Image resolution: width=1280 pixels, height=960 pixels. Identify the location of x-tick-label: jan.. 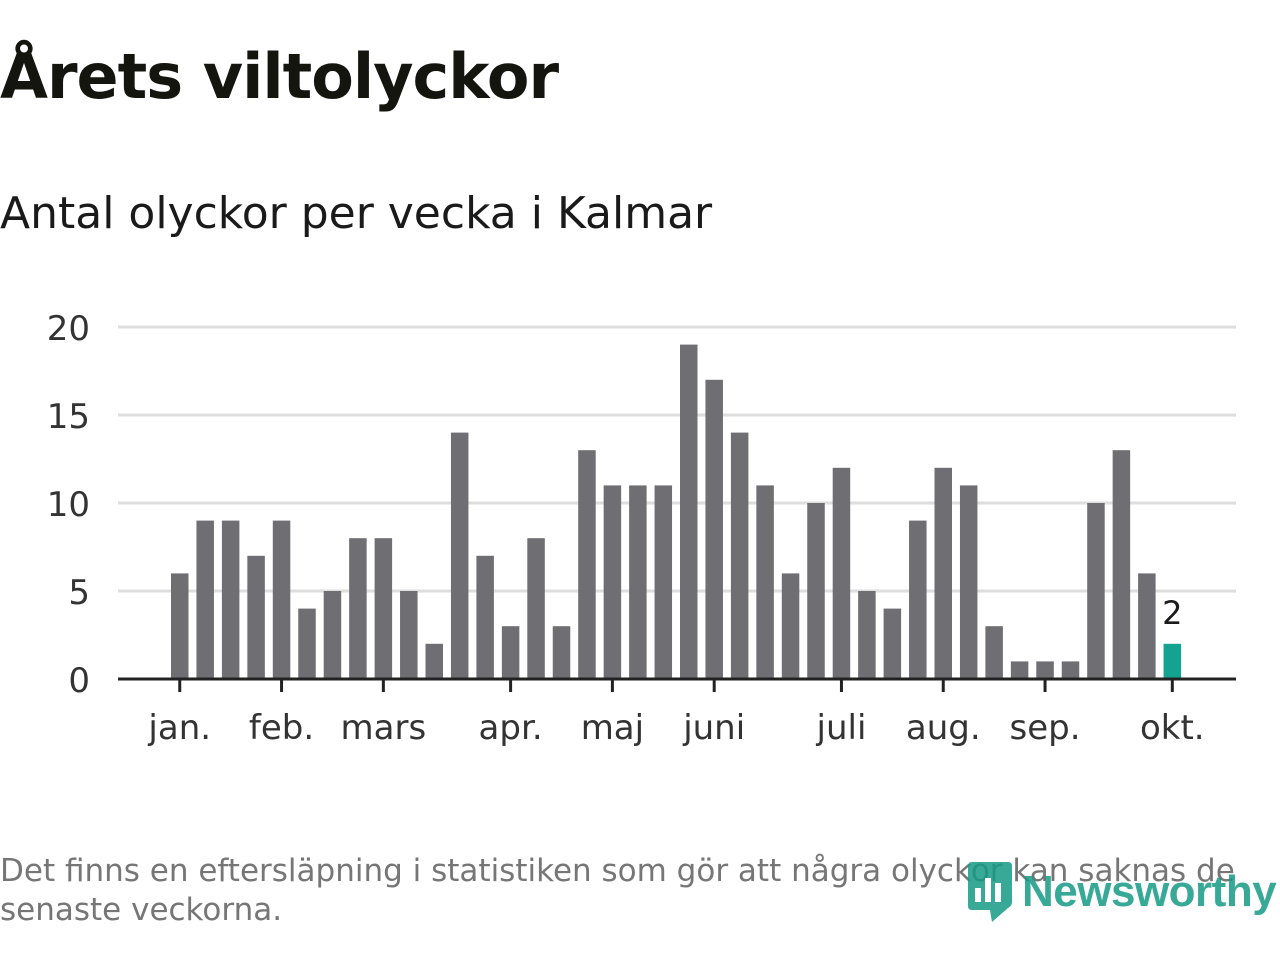
(179, 728).